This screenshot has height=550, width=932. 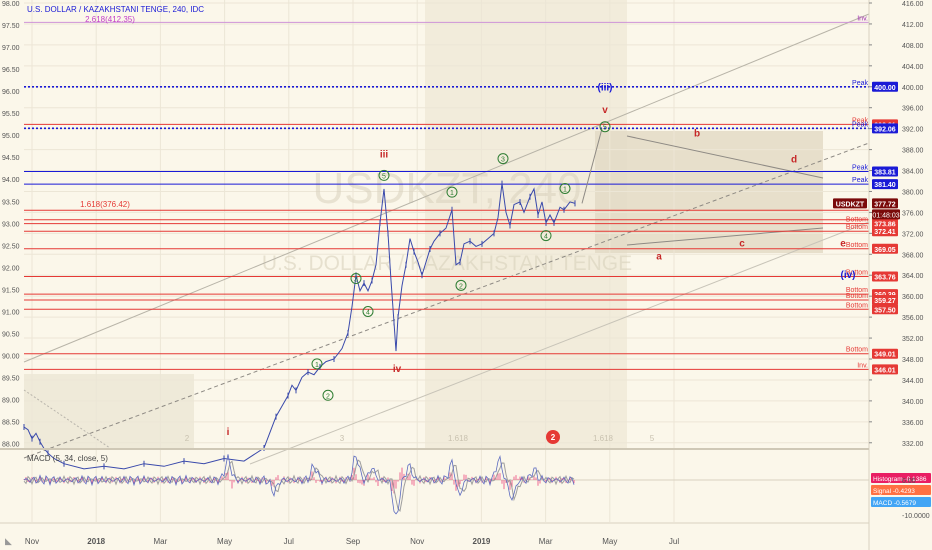 What do you see at coordinates (11, 312) in the screenshot?
I see `left-axis-tick: 91.00` at bounding box center [11, 312].